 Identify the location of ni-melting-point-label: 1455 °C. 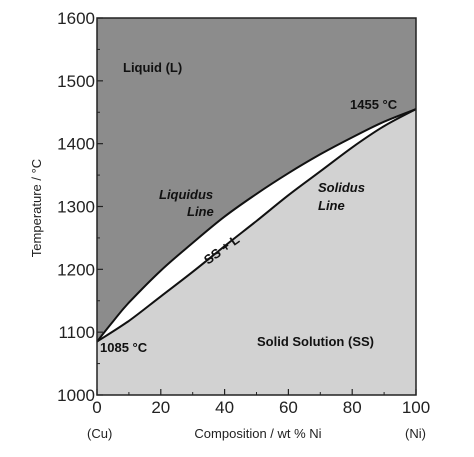
(374, 104).